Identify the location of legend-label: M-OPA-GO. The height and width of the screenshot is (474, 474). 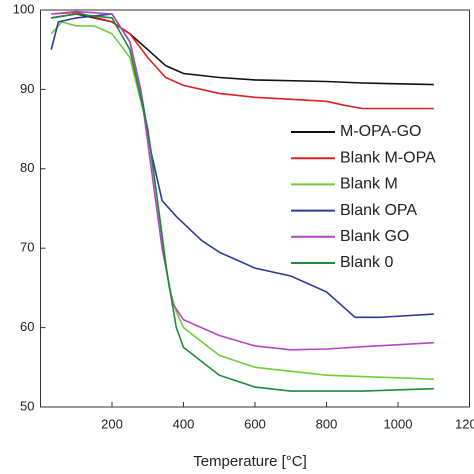
(380, 131).